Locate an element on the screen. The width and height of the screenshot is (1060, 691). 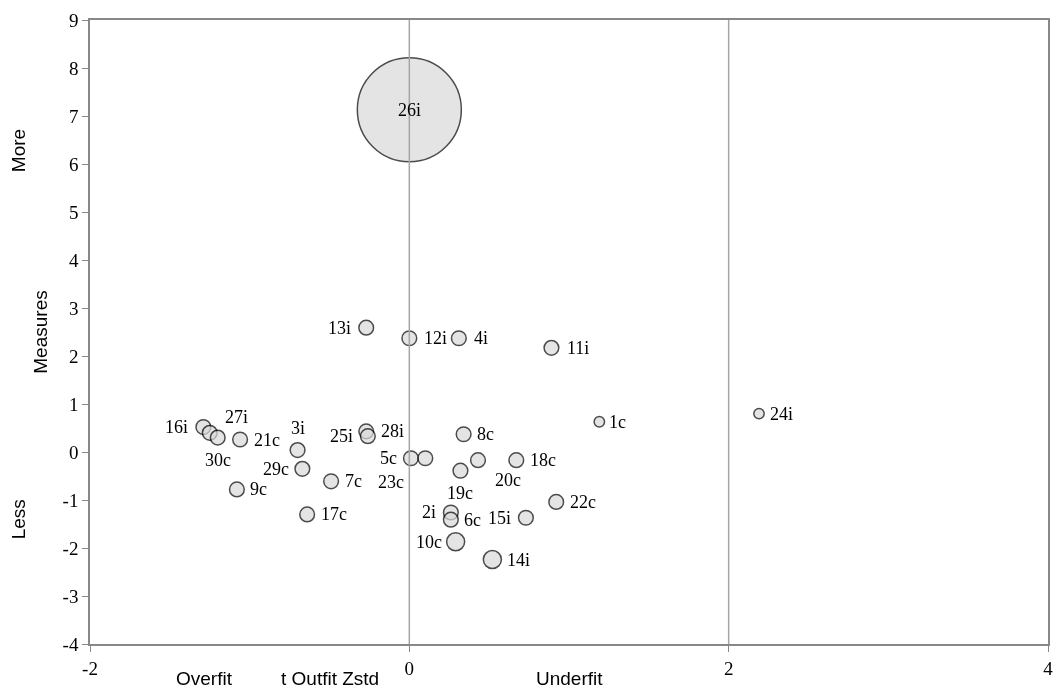
annotation: 27i is located at coordinates (237, 417).